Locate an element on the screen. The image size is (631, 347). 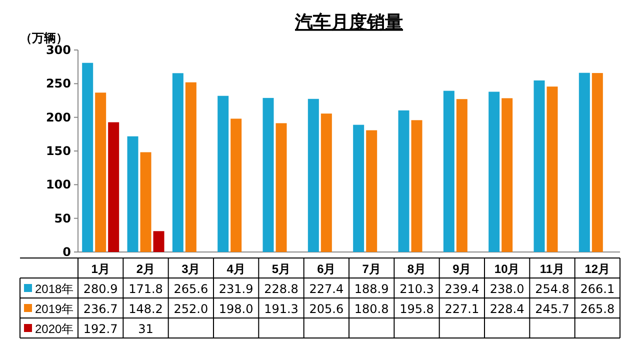
data-label: 228.4 is located at coordinates (507, 309).